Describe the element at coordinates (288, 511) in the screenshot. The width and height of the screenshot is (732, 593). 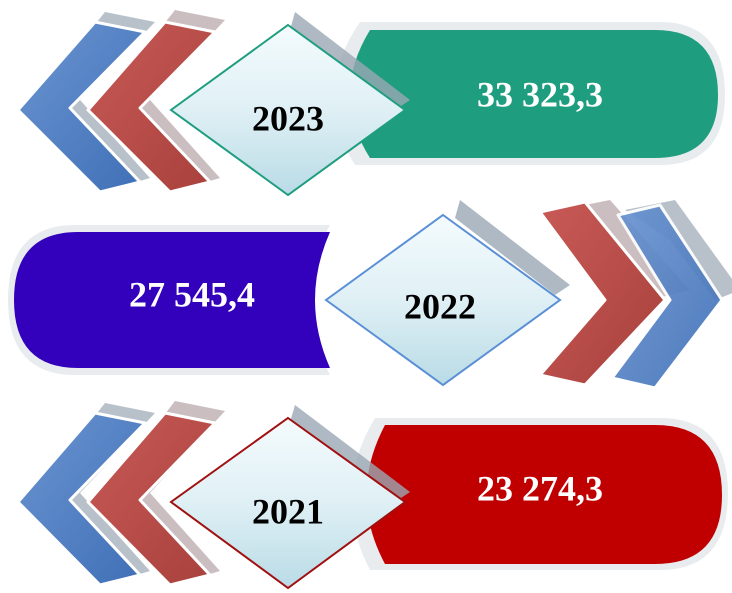
I see `year-label: 2021` at that location.